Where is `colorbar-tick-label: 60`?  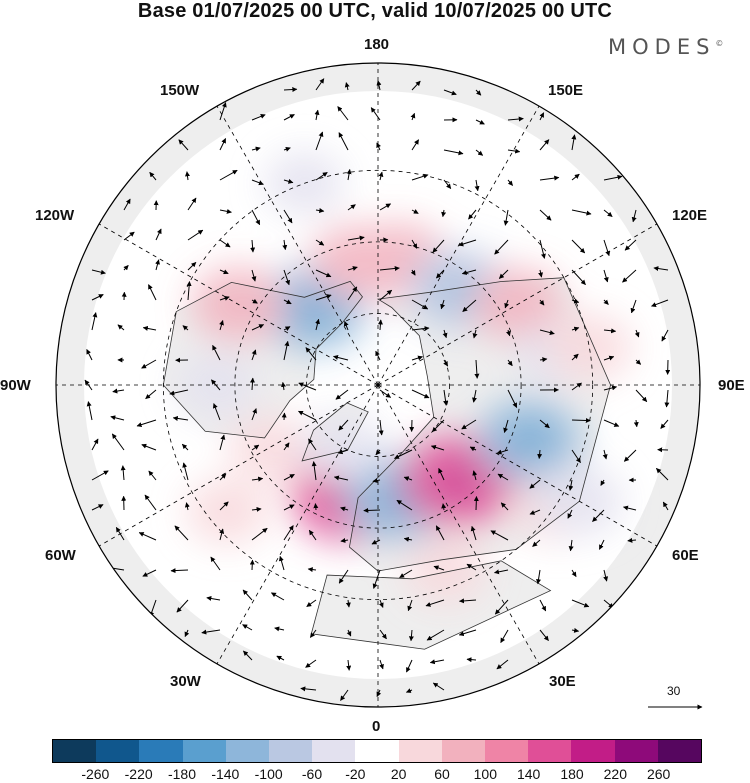
colorbar-tick-label: 60 is located at coordinates (442, 774).